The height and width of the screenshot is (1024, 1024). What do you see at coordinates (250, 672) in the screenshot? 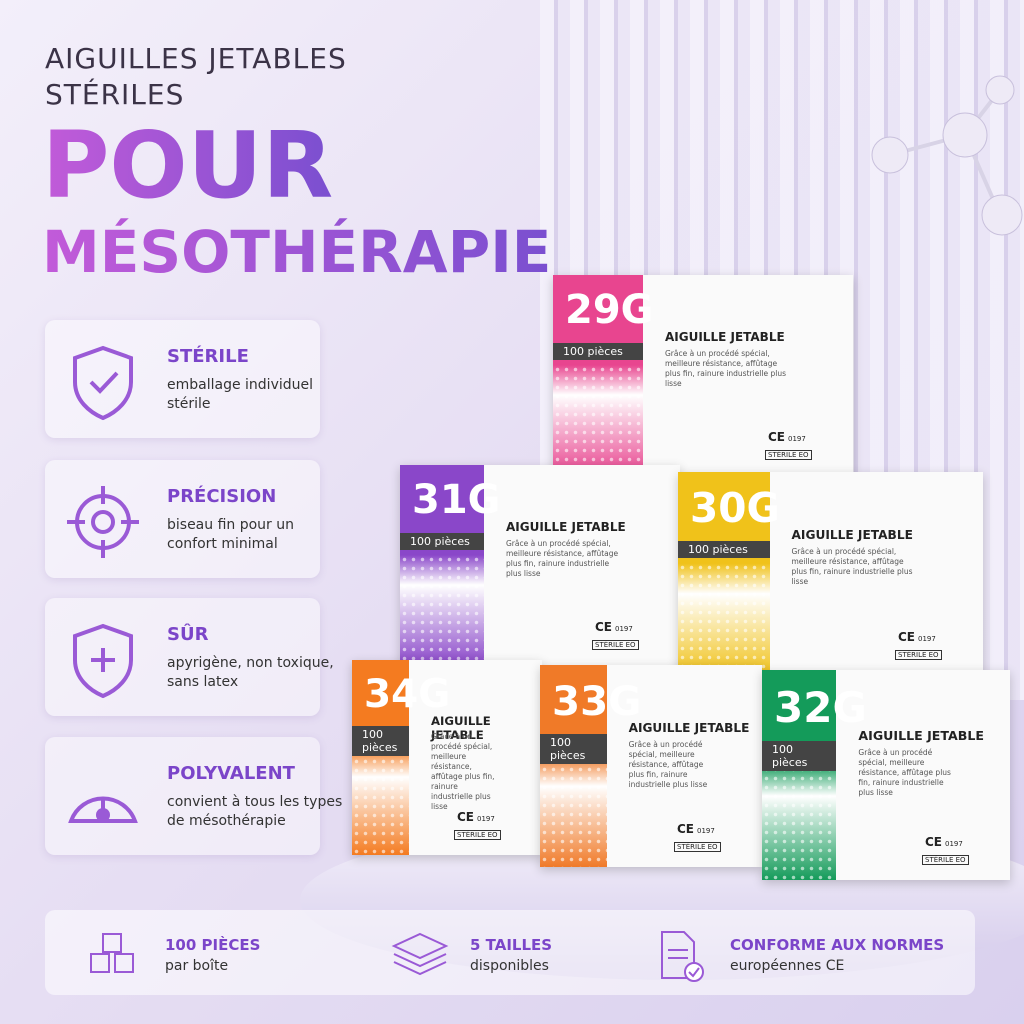
I see `feature-desc: apyrigène, non toxique, sans latex` at bounding box center [250, 672].